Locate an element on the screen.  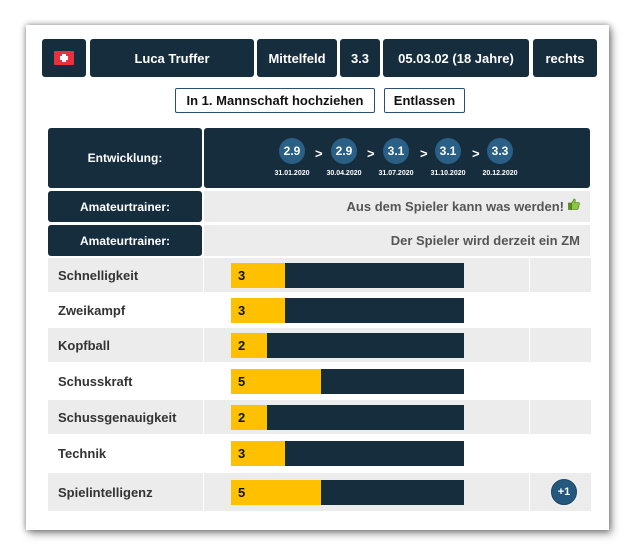
promote-button: In 1. Mannschaft hochziehen is located at coordinates (275, 100).